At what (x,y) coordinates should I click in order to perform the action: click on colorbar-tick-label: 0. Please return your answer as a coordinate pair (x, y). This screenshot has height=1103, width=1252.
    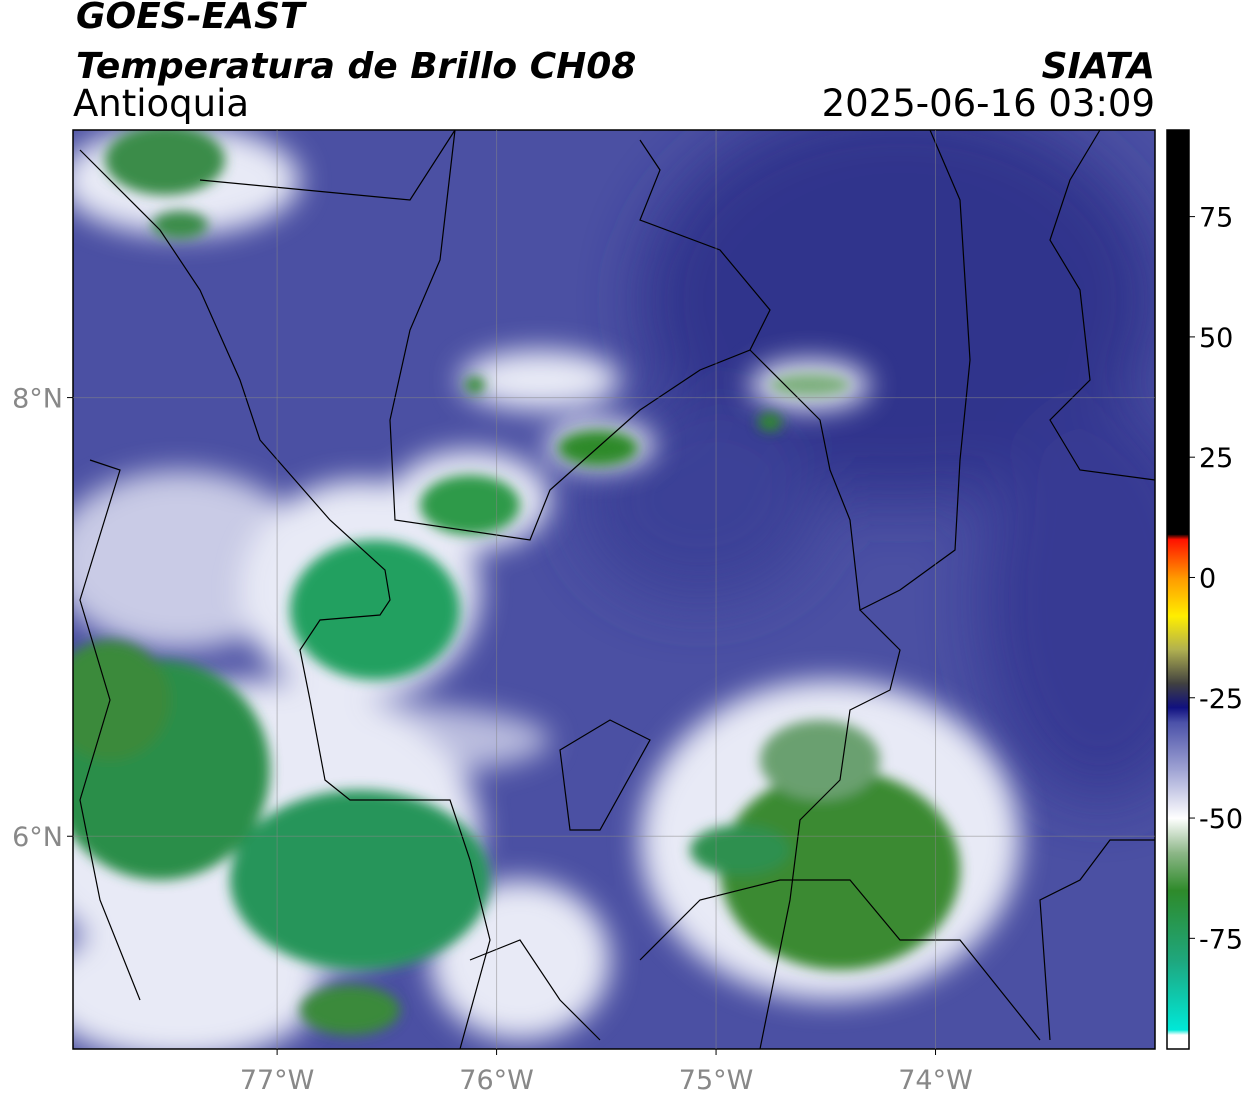
    Looking at the image, I should click on (1207, 578).